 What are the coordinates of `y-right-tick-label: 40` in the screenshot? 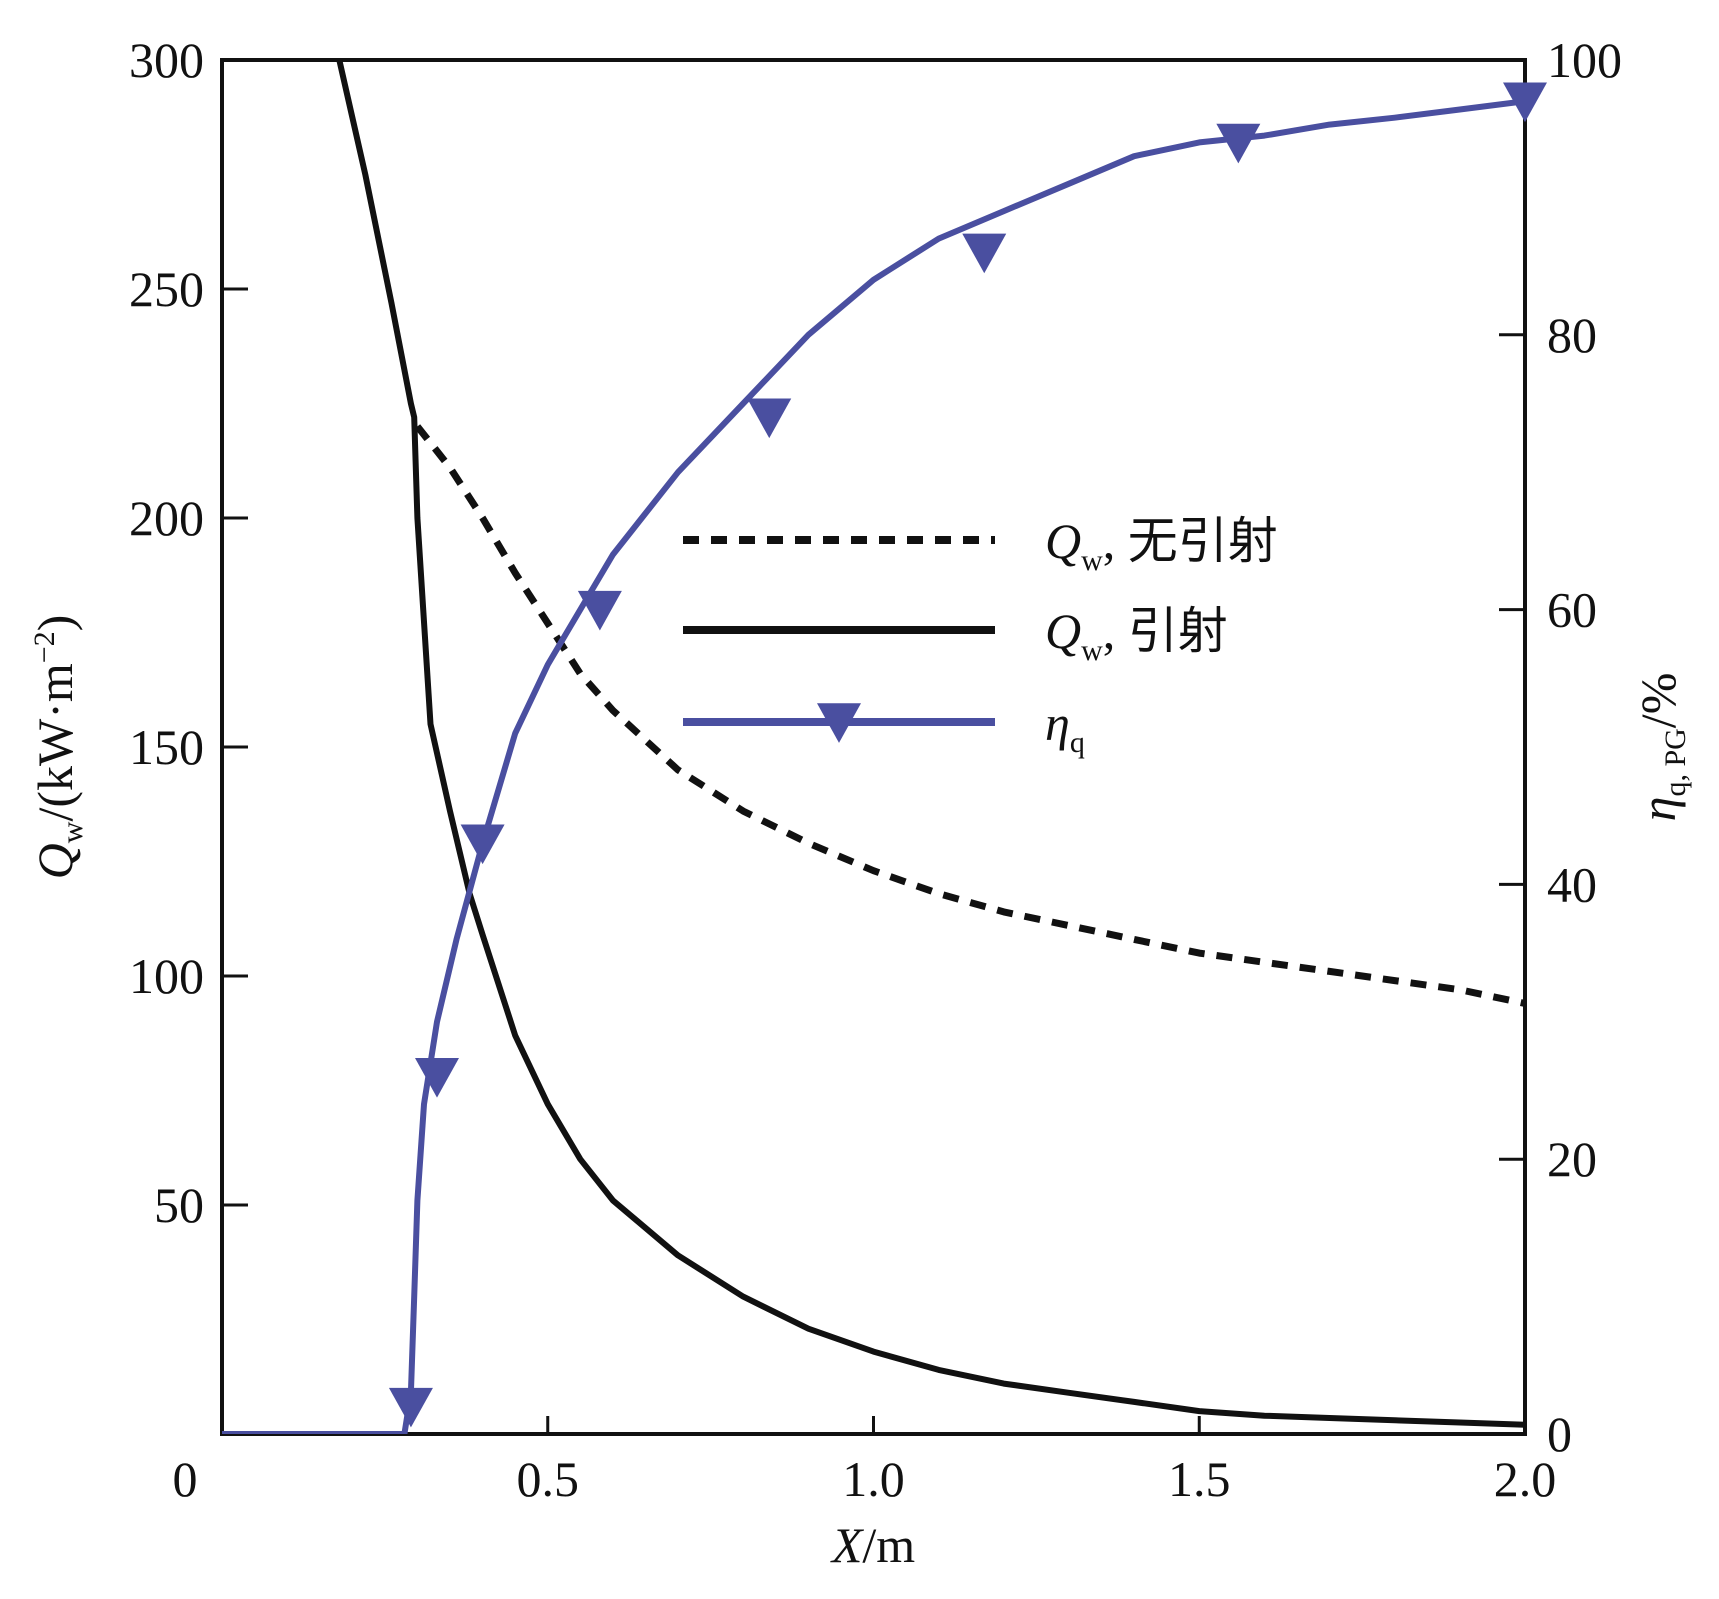 It's located at (1572, 884).